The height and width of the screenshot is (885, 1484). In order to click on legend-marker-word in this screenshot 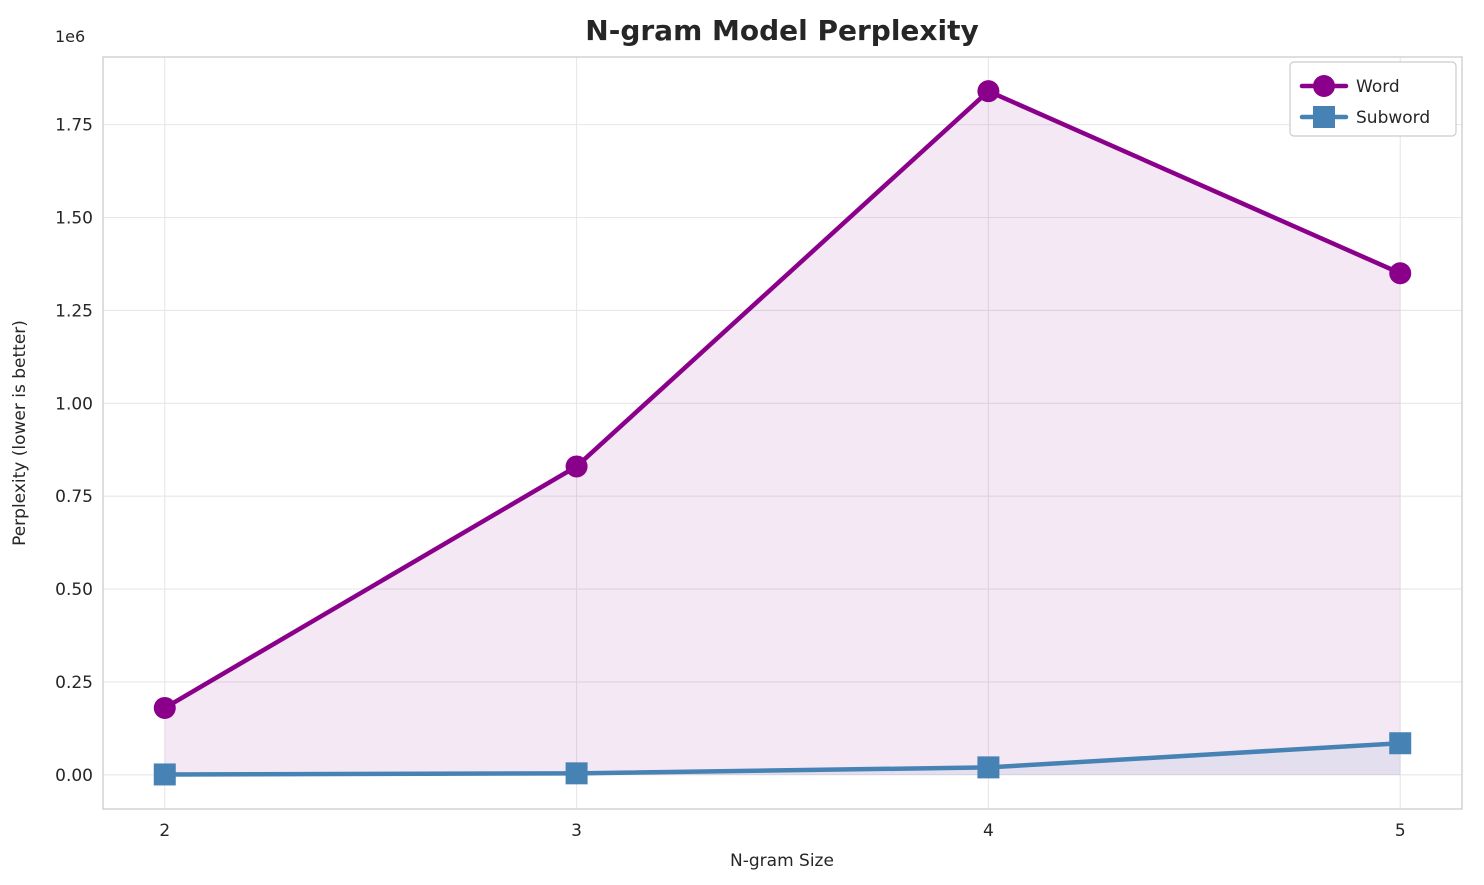, I will do `click(1324, 86)`.